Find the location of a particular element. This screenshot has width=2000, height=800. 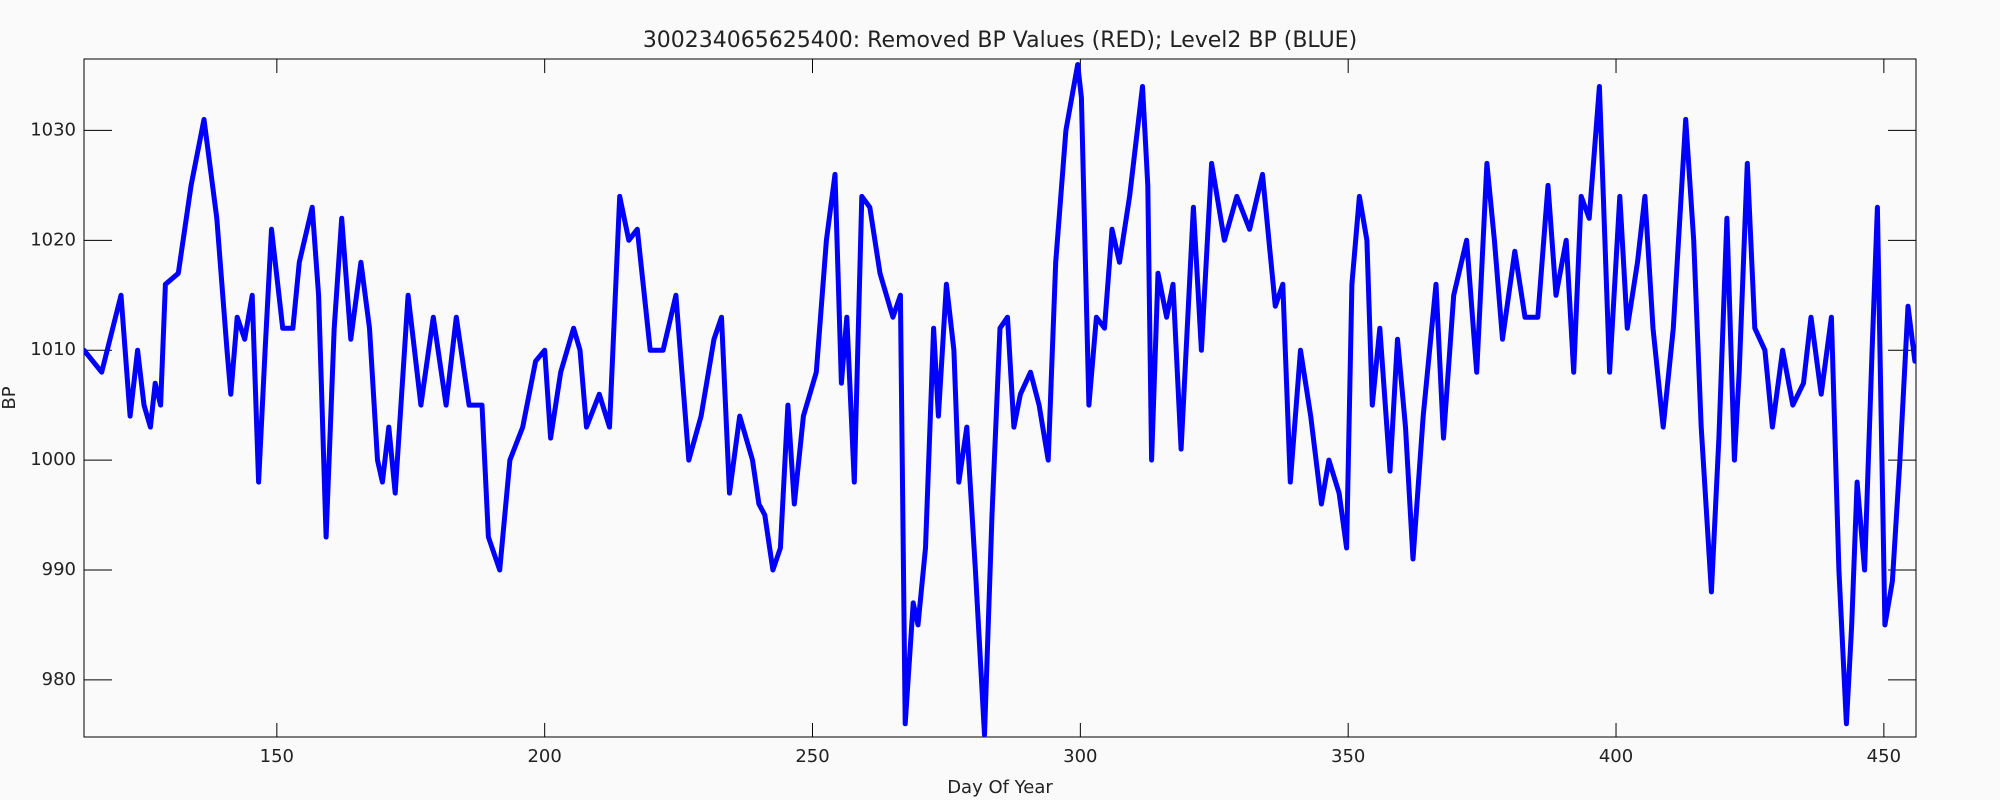

y-axis-label: BP is located at coordinates (10, 397).